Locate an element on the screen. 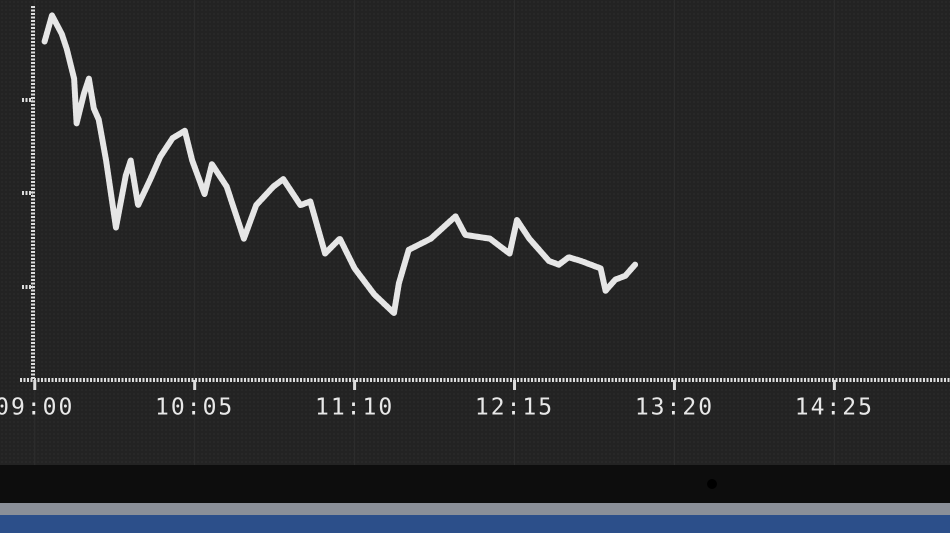 The image size is (950, 533). x-tick-label: 10:05 is located at coordinates (194, 408).